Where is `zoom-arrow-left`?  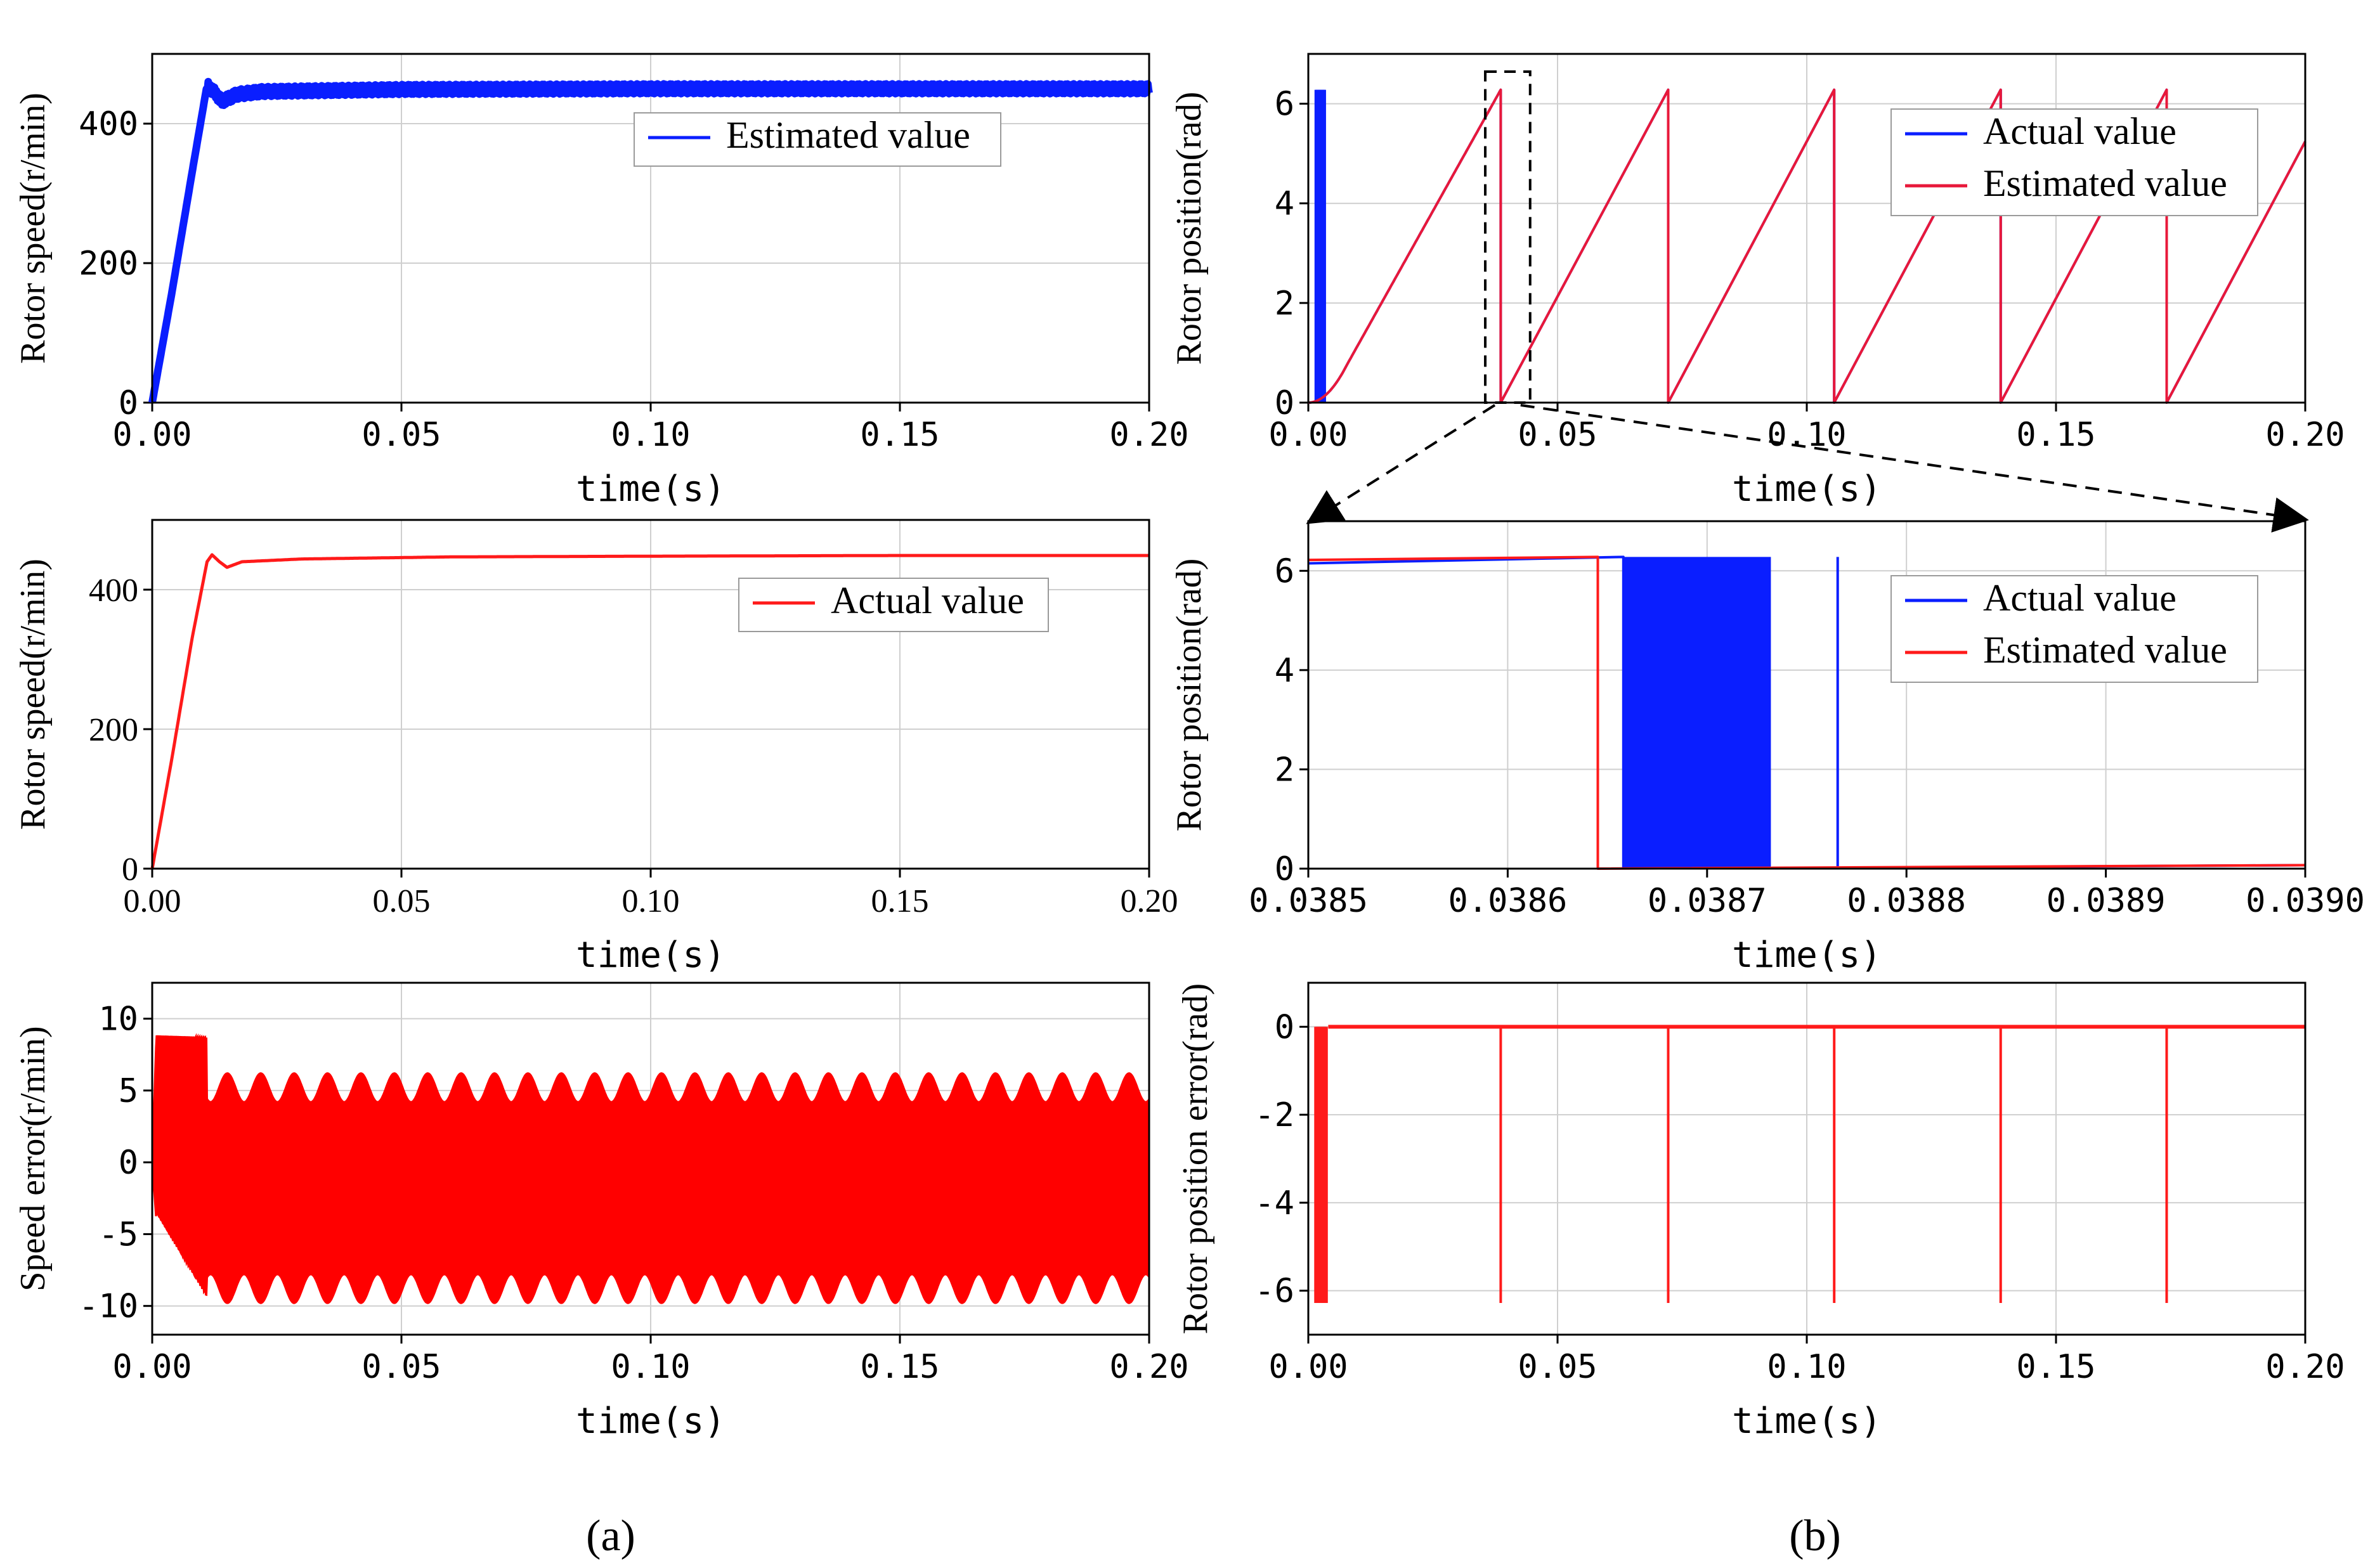 zoom-arrow-left is located at coordinates (1401, 464).